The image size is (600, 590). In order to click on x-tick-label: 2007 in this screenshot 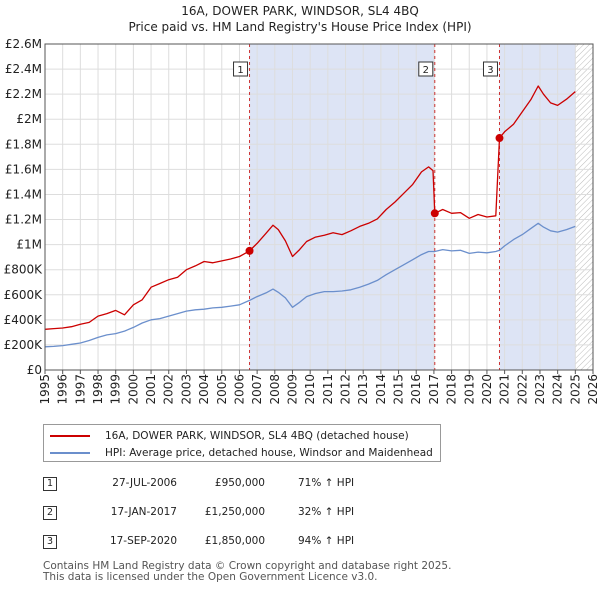, I will do `click(257, 389)`.